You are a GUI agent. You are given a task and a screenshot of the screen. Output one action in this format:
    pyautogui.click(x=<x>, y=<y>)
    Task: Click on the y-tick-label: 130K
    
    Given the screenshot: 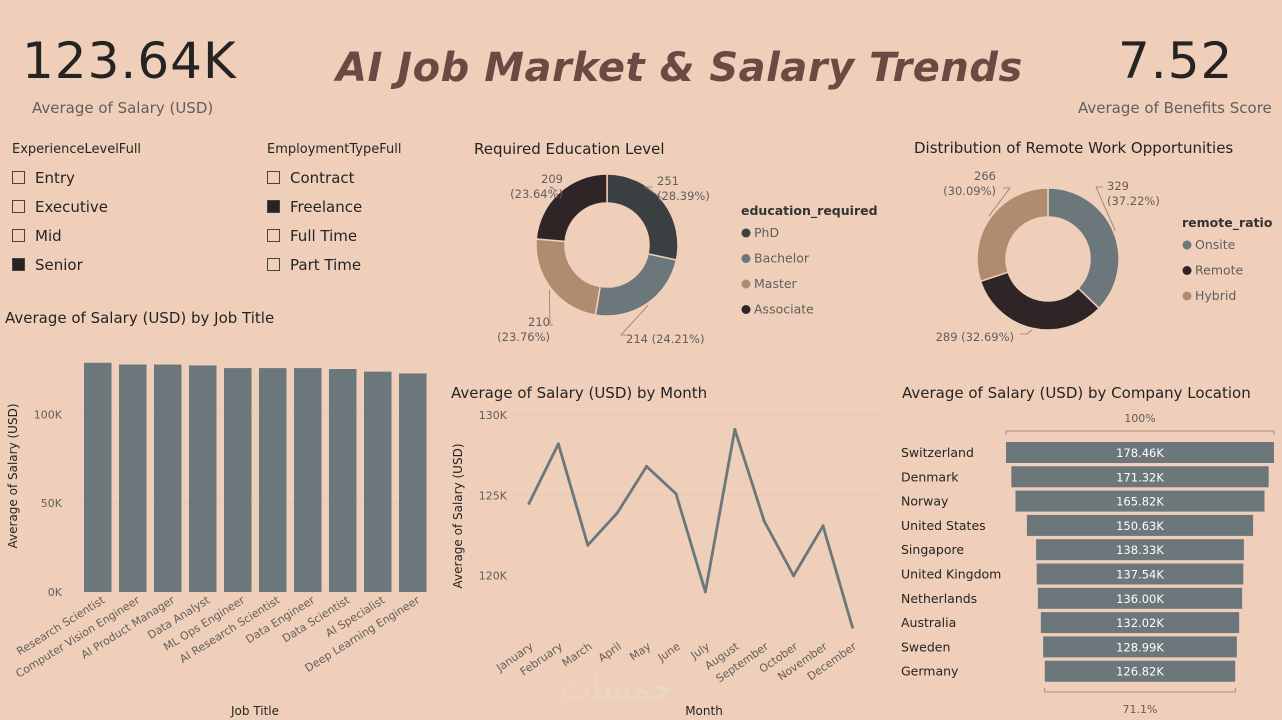 What is the action you would take?
    pyautogui.click(x=493, y=415)
    